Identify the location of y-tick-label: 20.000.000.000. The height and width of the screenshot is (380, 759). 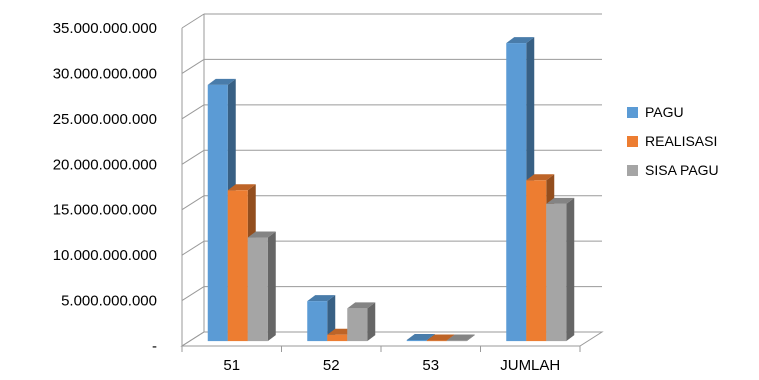
(105, 164).